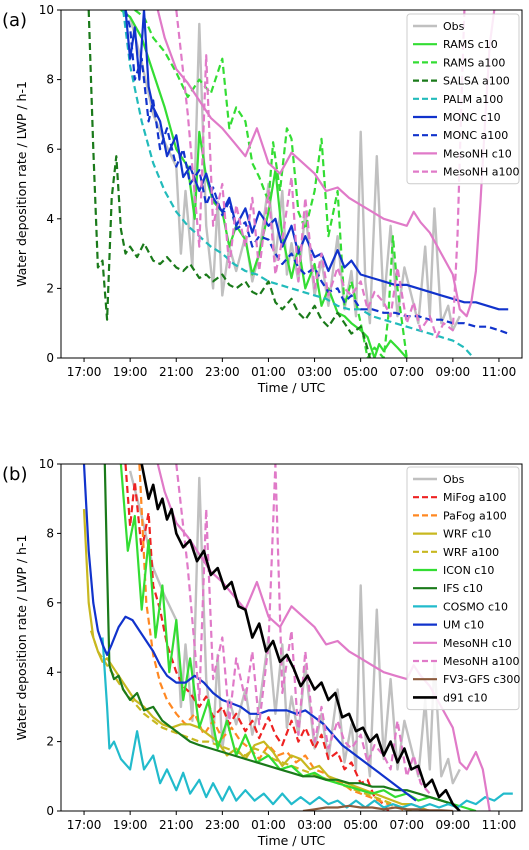 This screenshot has width=529, height=850. I want to click on legend-label: WRF c10, so click(467, 534).